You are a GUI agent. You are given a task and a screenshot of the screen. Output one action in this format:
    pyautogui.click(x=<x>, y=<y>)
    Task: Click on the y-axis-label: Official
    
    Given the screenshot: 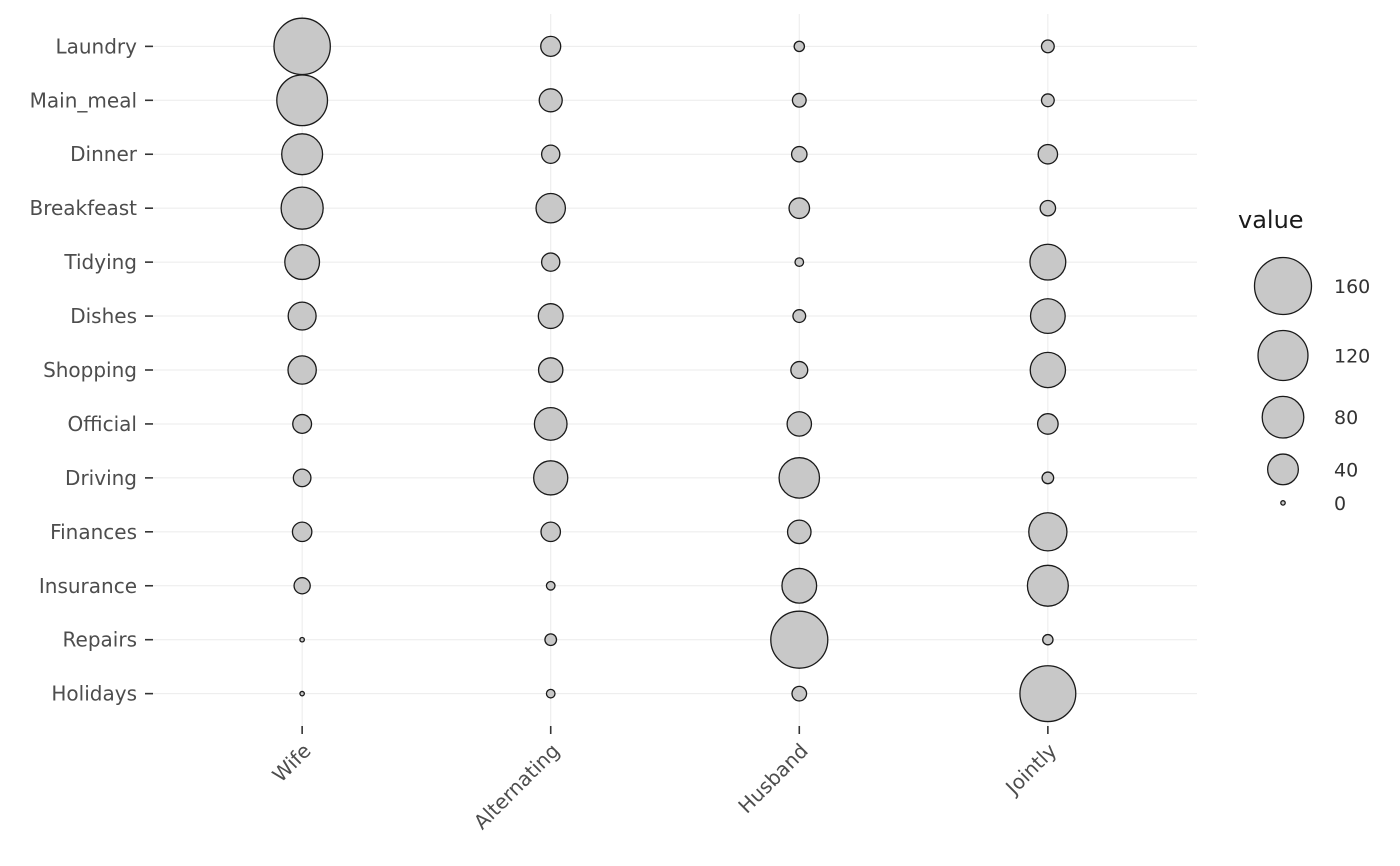 What is the action you would take?
    pyautogui.click(x=102, y=424)
    